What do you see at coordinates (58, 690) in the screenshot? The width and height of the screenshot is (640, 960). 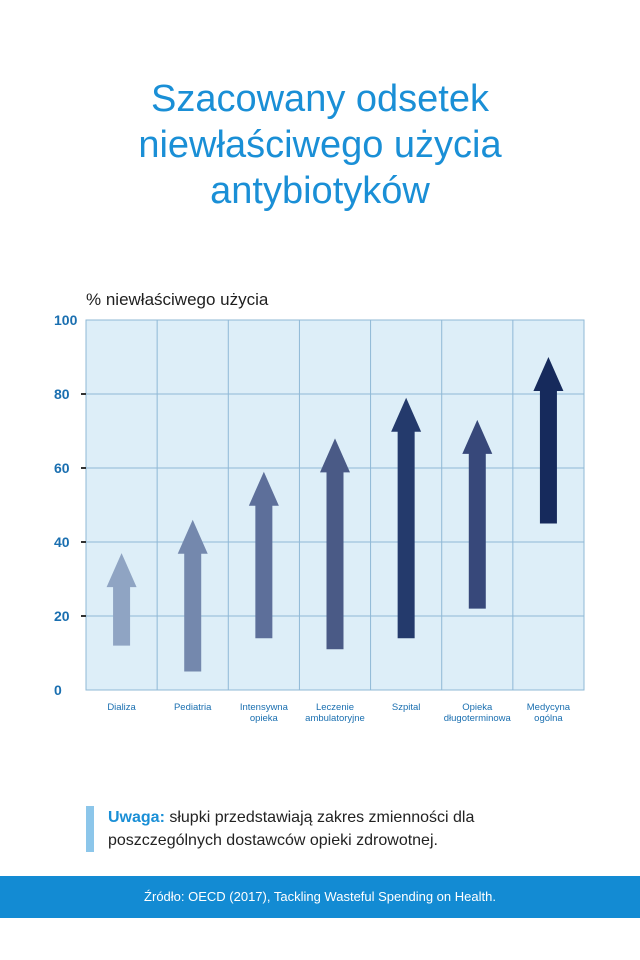 I see `y-tick-label: 0` at bounding box center [58, 690].